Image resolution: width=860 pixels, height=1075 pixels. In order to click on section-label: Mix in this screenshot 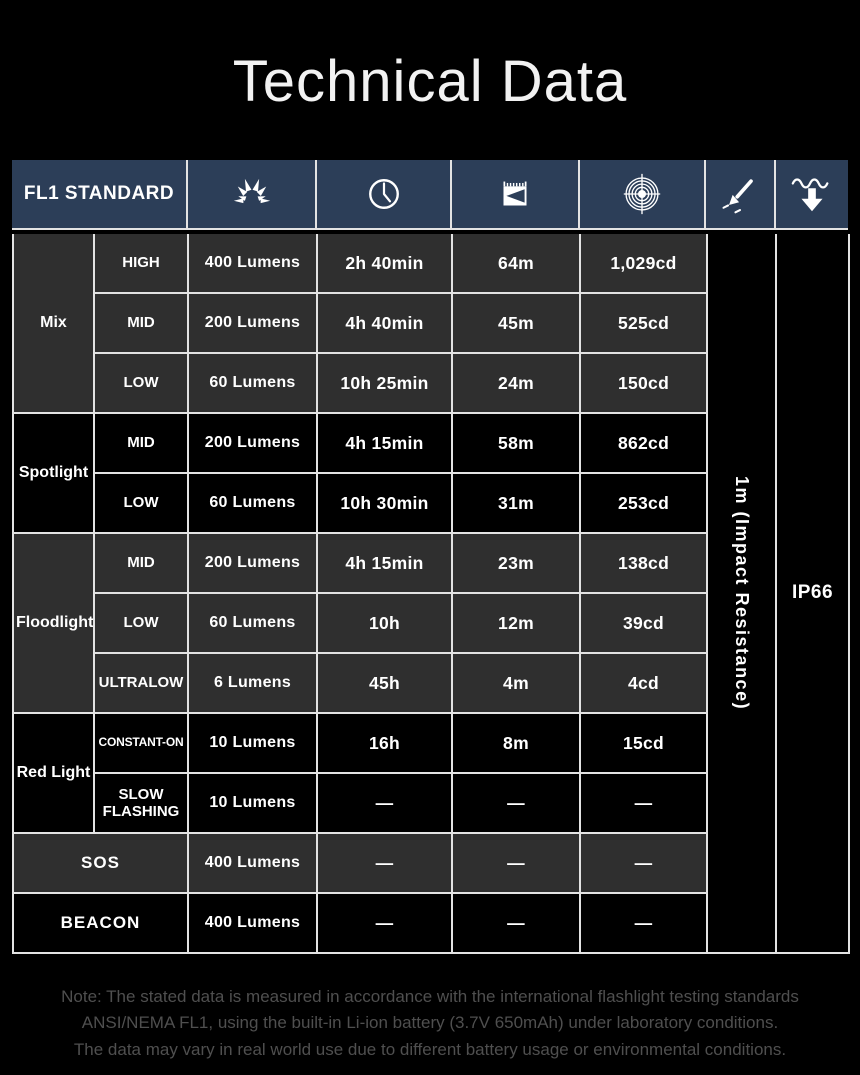, I will do `click(53, 324)`.